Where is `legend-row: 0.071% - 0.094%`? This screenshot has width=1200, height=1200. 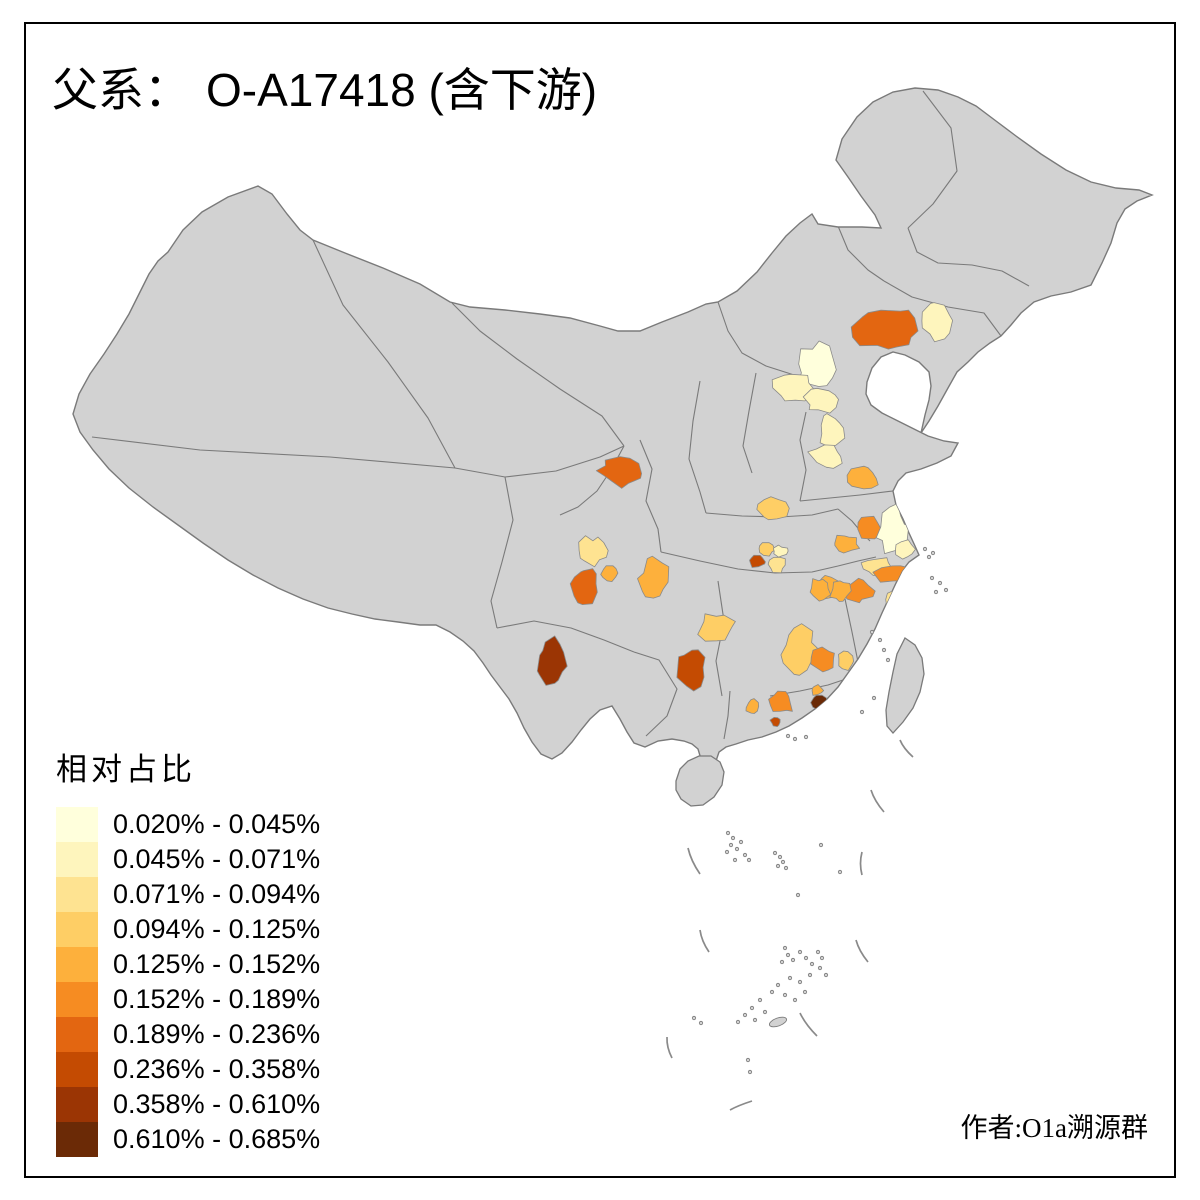 legend-row: 0.071% - 0.094% is located at coordinates (188, 894).